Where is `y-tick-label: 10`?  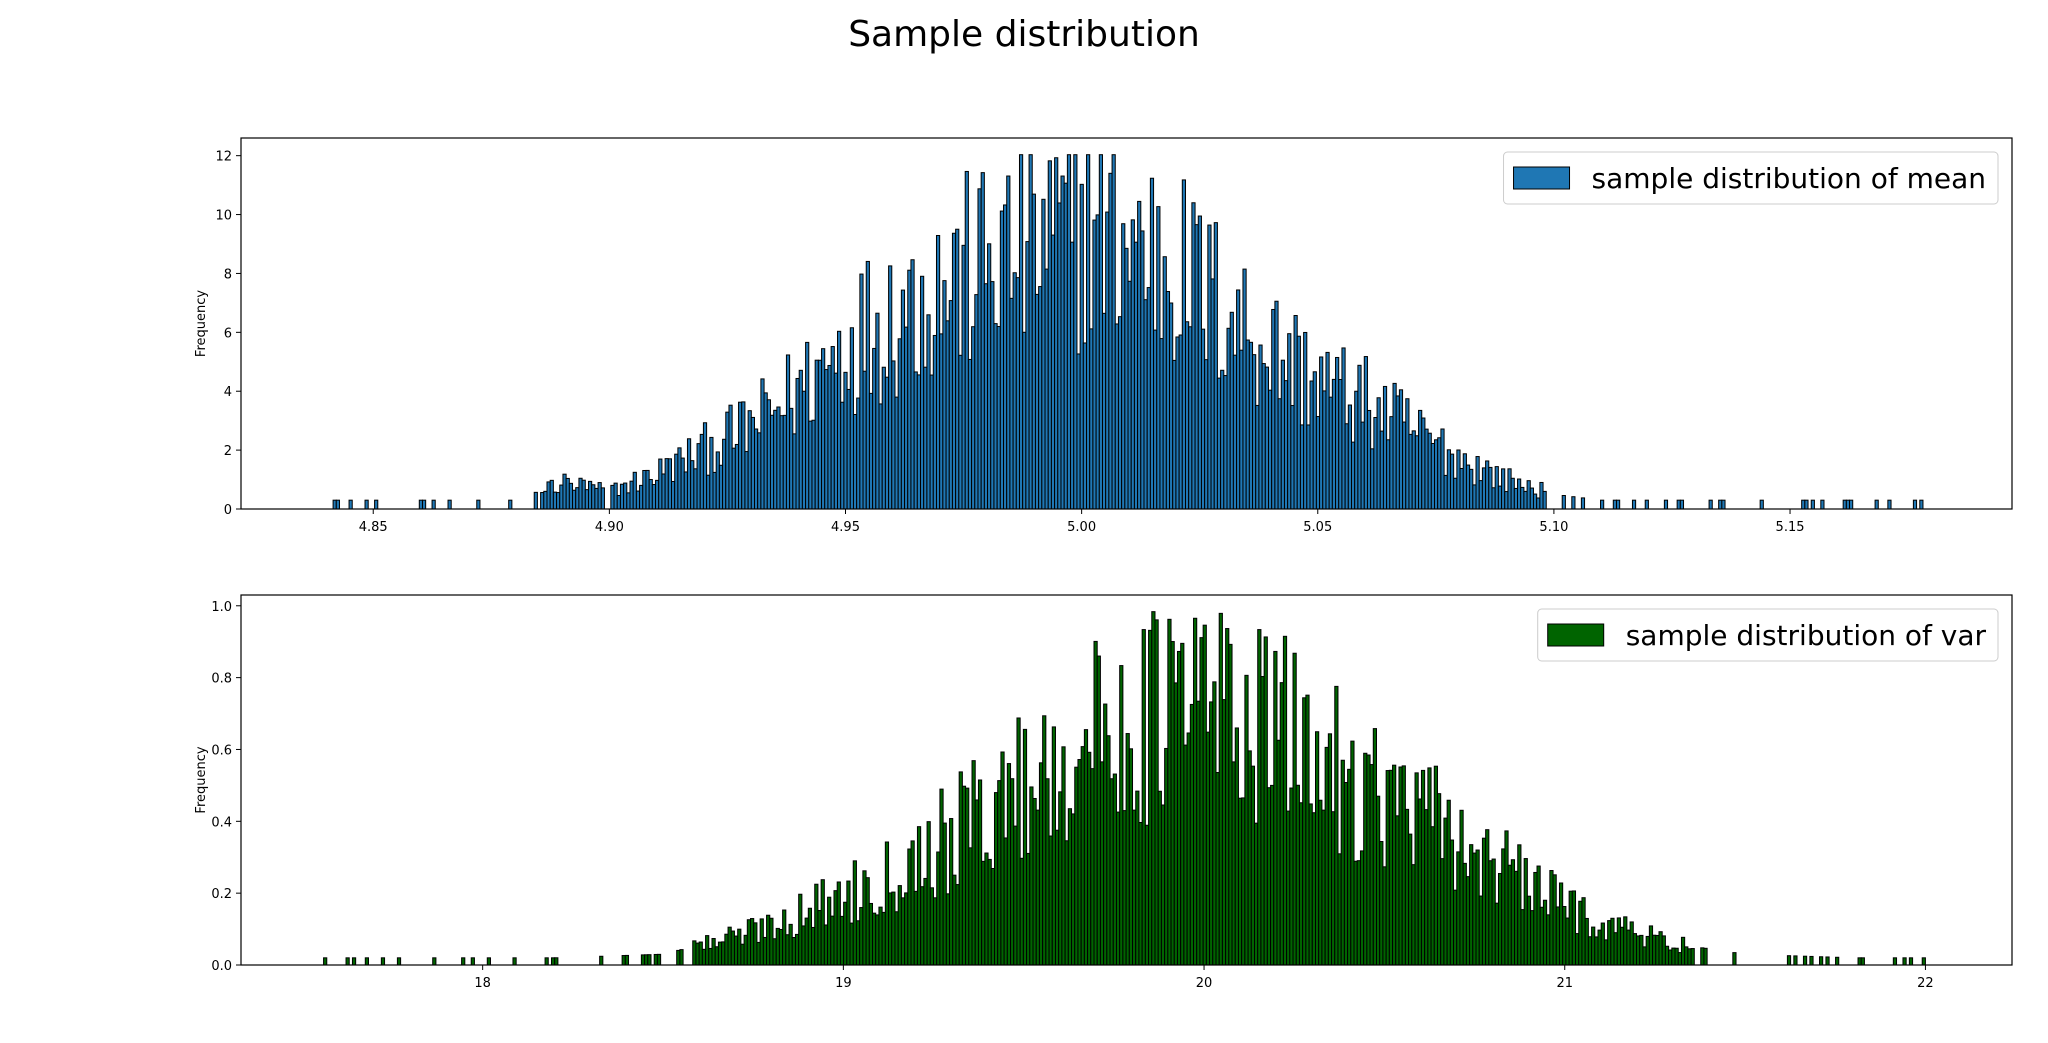
y-tick-label: 10 is located at coordinates (223, 216).